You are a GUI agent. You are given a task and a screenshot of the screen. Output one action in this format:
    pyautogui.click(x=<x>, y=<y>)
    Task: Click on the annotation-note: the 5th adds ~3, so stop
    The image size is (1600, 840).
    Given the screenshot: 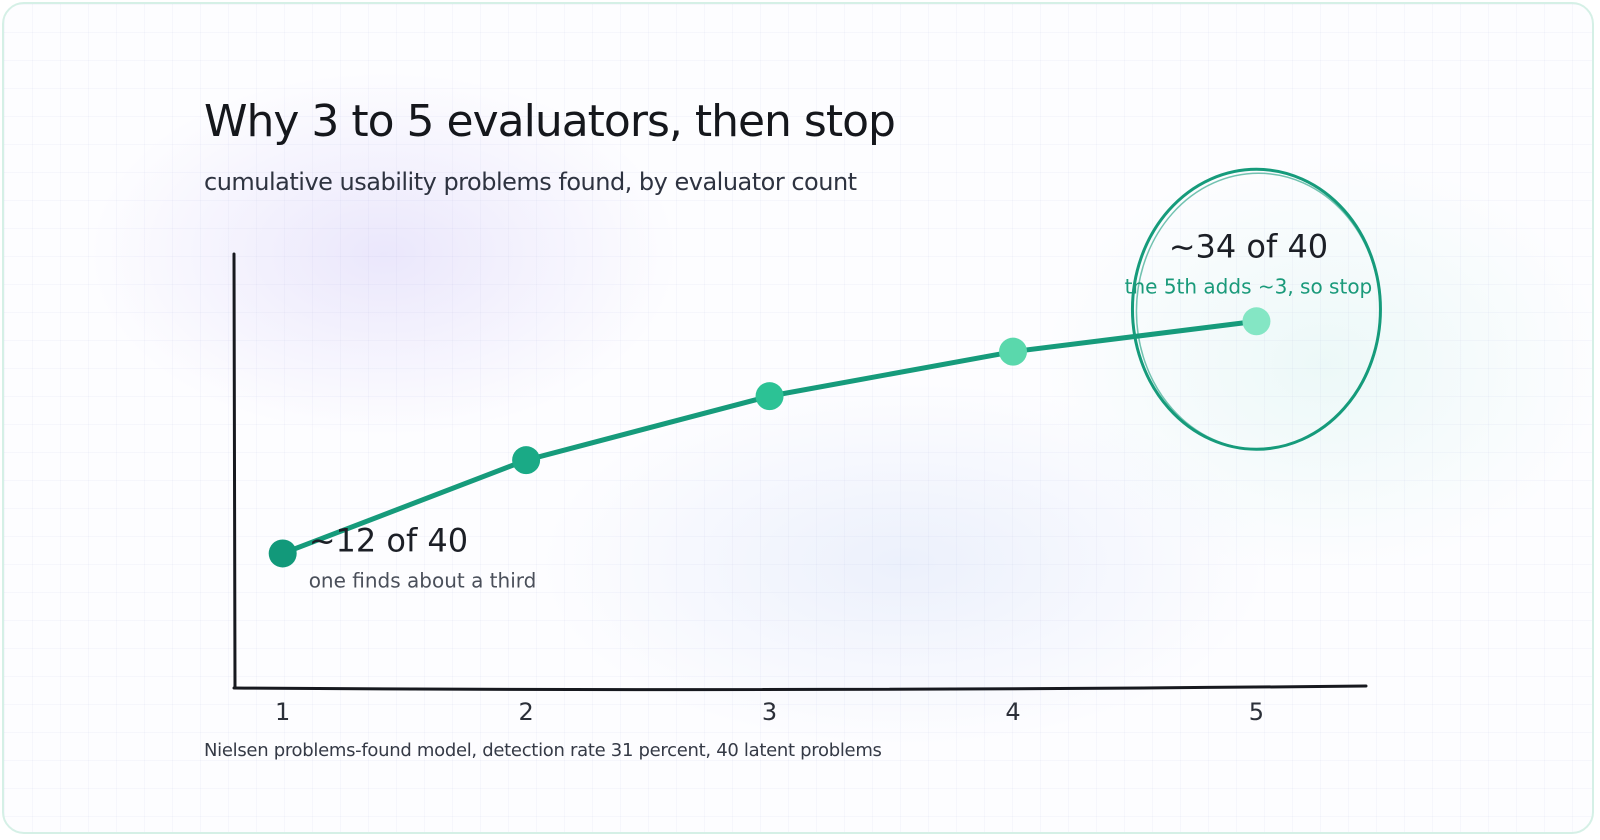 What is the action you would take?
    pyautogui.click(x=1249, y=286)
    